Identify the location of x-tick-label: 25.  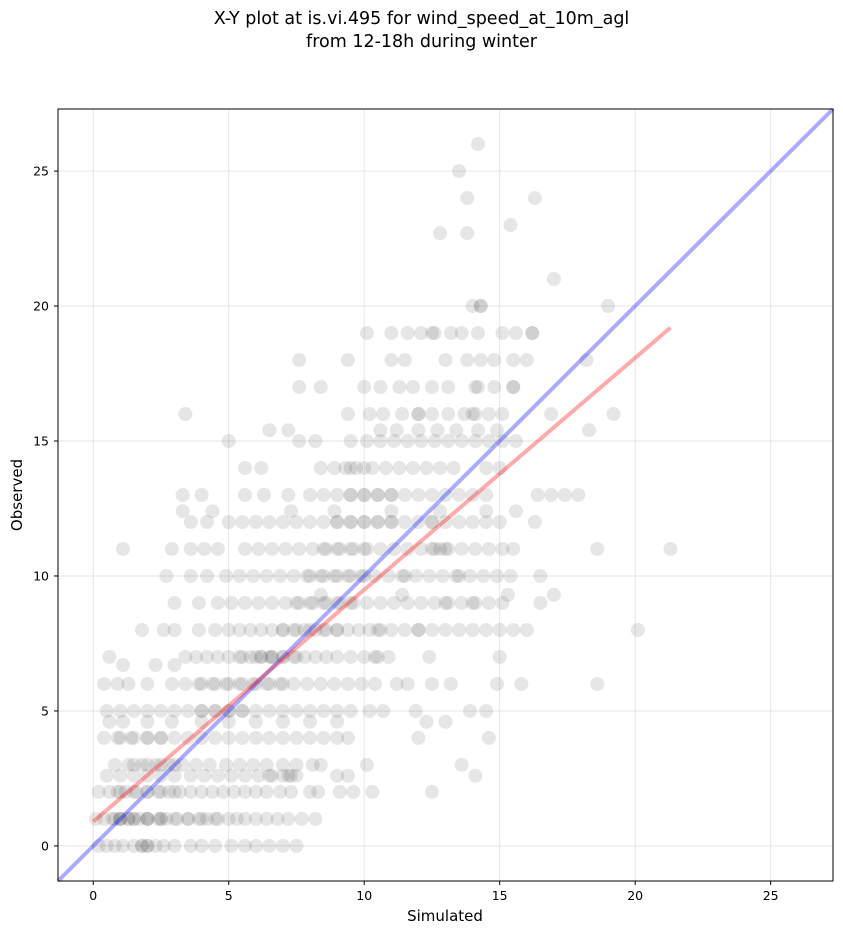
(771, 895).